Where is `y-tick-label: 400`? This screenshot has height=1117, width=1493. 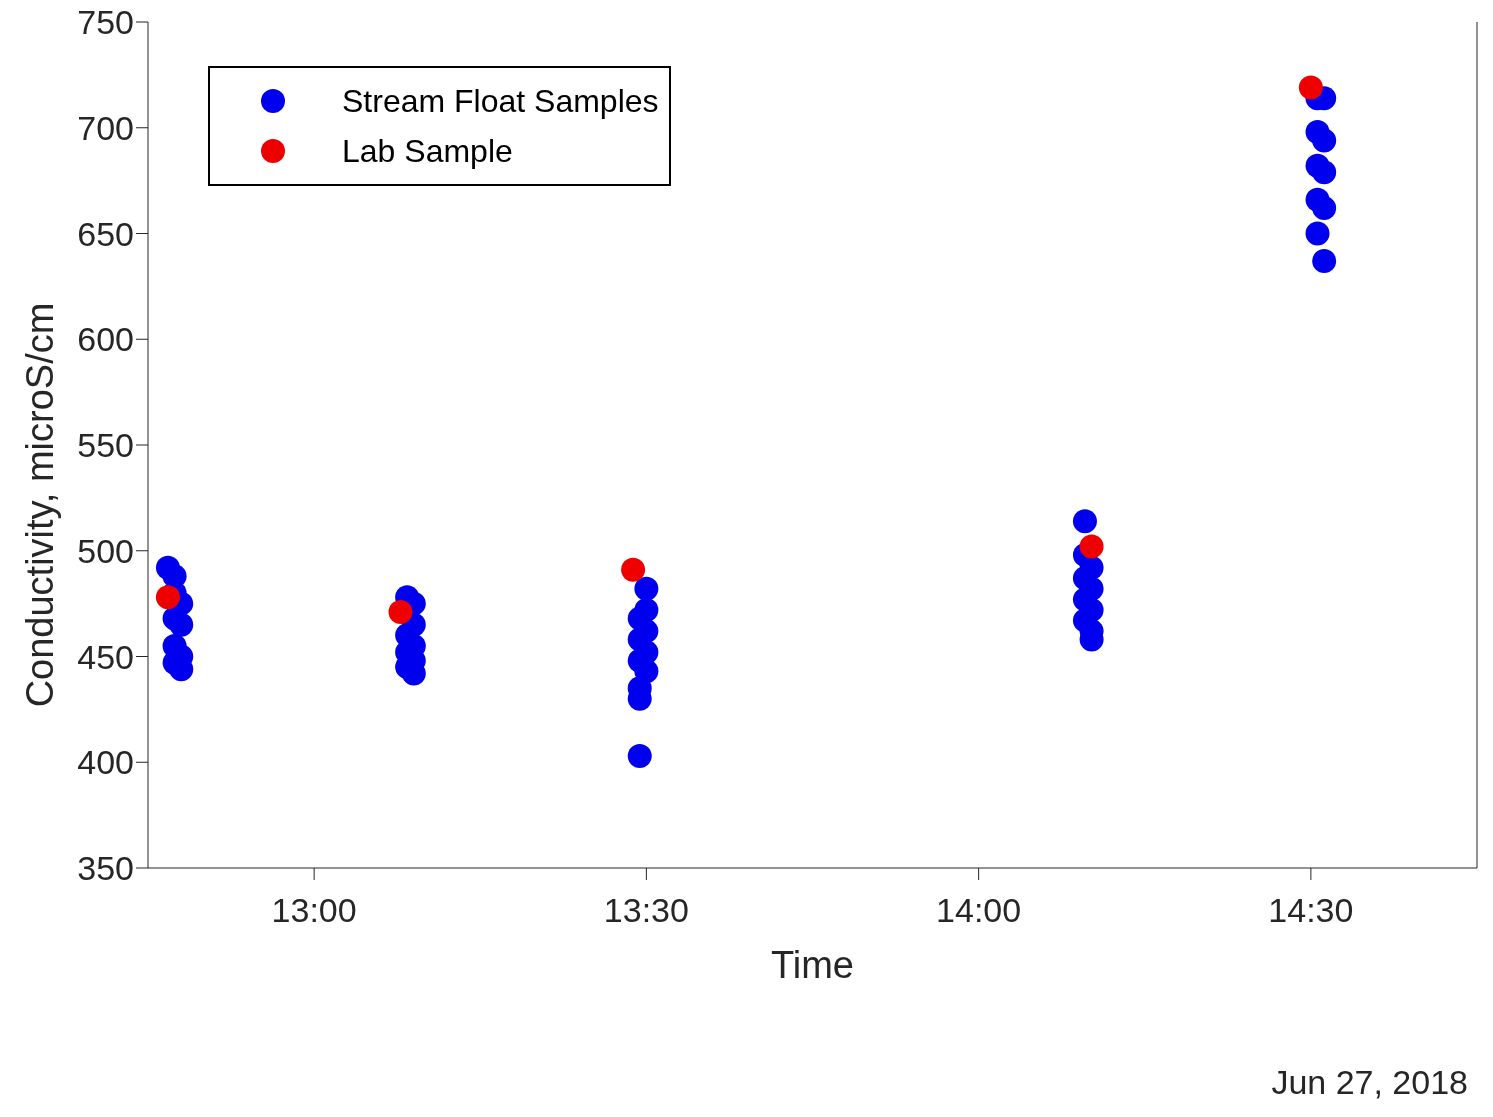 y-tick-label: 400 is located at coordinates (105, 762).